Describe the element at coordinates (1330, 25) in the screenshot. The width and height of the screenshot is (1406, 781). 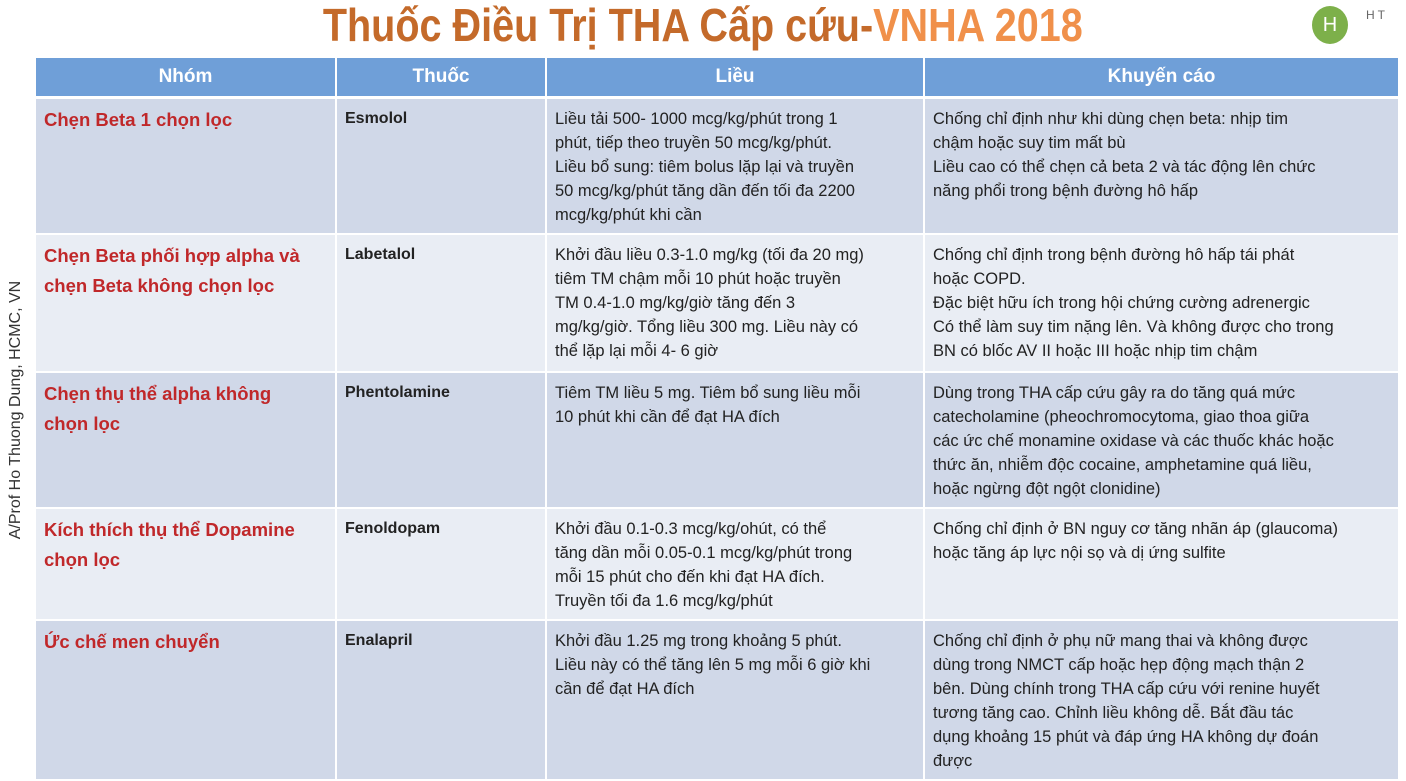
I see `logo-icon: H` at that location.